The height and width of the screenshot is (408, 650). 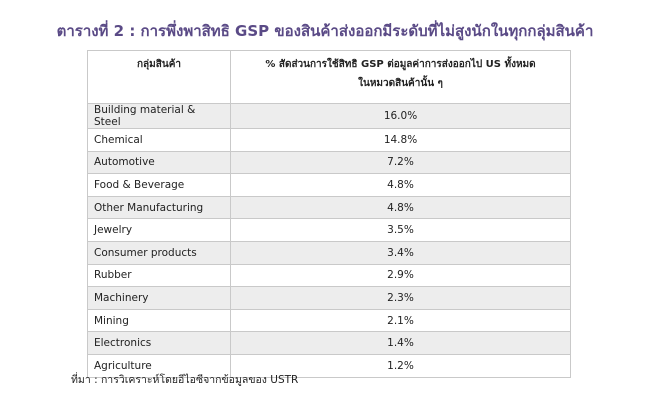 What do you see at coordinates (159, 343) in the screenshot?
I see `row-category: Electronics` at bounding box center [159, 343].